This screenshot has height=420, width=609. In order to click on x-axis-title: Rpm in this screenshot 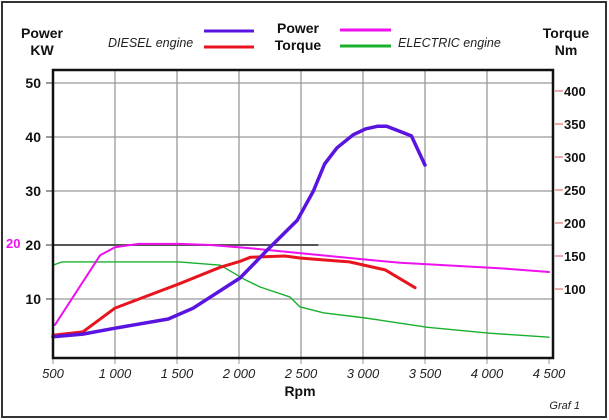, I will do `click(299, 391)`.